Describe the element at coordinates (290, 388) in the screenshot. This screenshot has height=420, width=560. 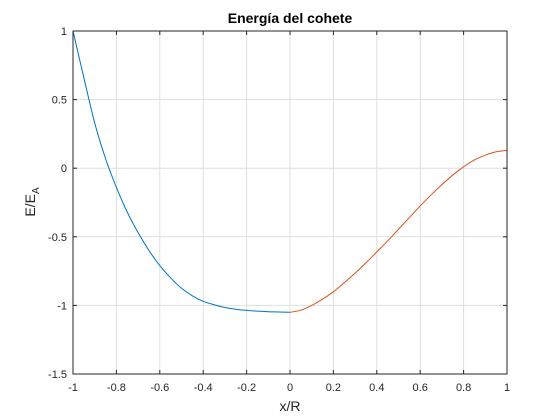
I see `x-tick-label: 0` at that location.